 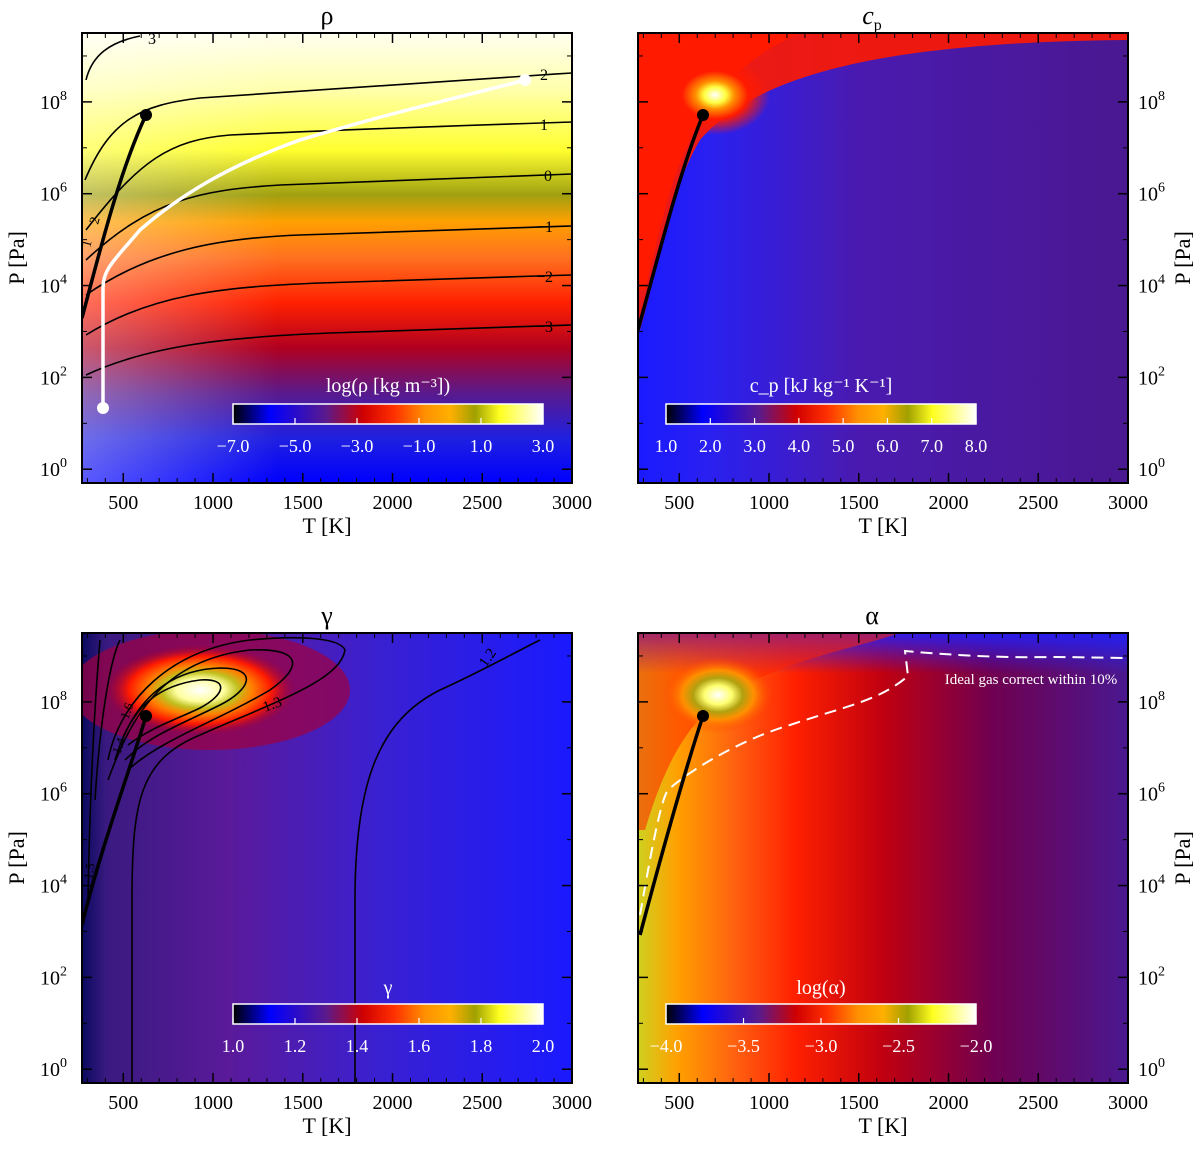 I want to click on rho-contour-label-2: 2, so click(x=544, y=75).